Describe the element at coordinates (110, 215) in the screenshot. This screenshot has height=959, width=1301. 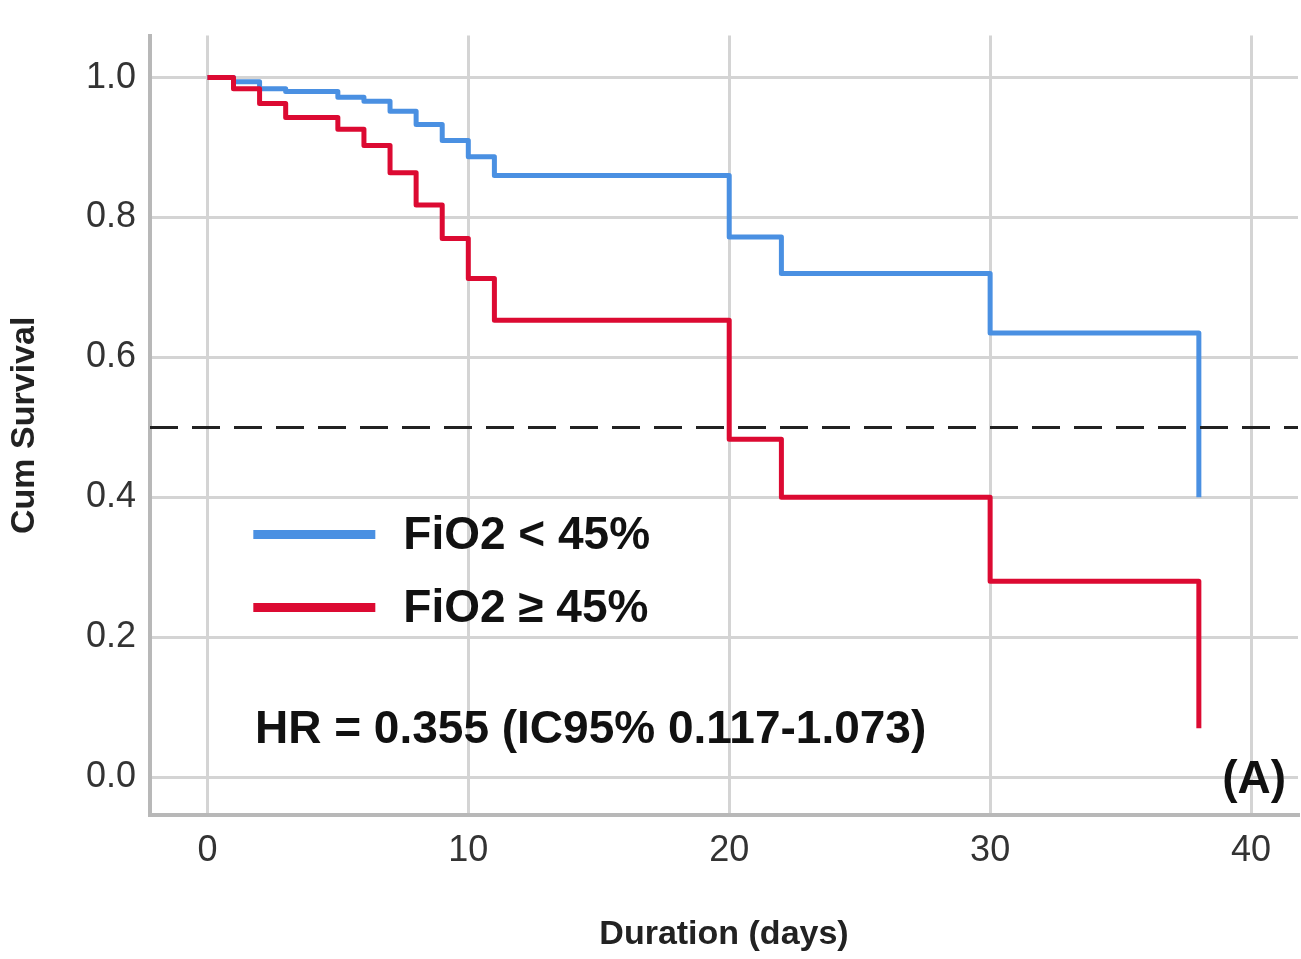
I see `y-tick-label: 0.8` at that location.